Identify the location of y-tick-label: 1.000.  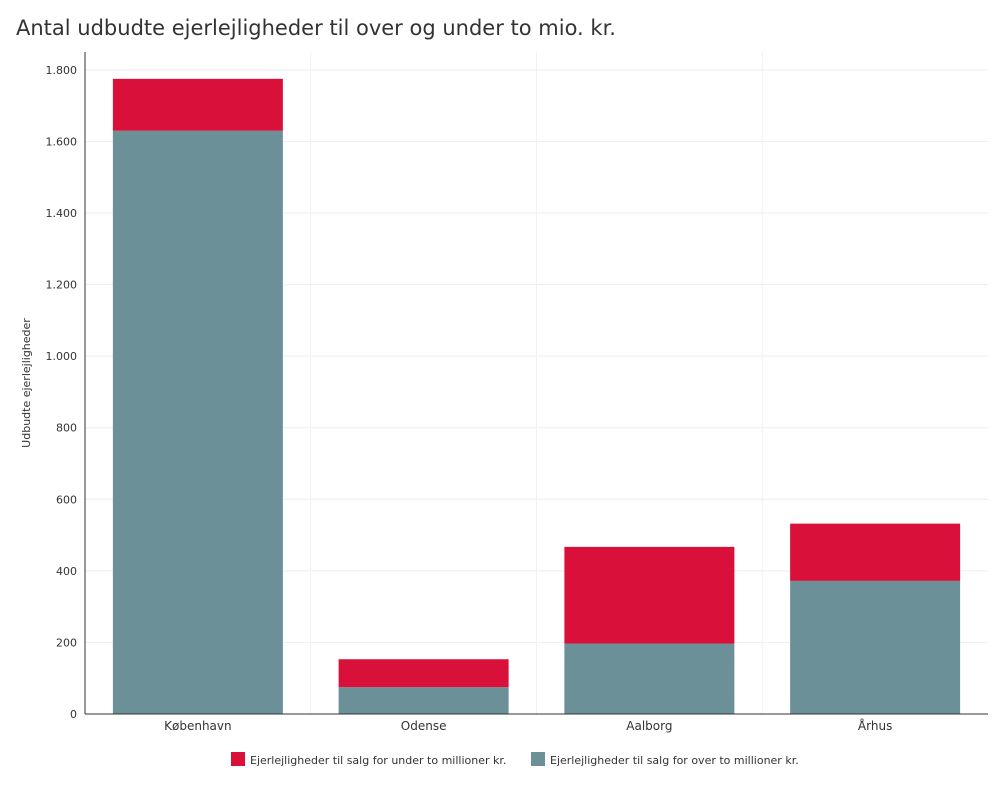
(62, 356).